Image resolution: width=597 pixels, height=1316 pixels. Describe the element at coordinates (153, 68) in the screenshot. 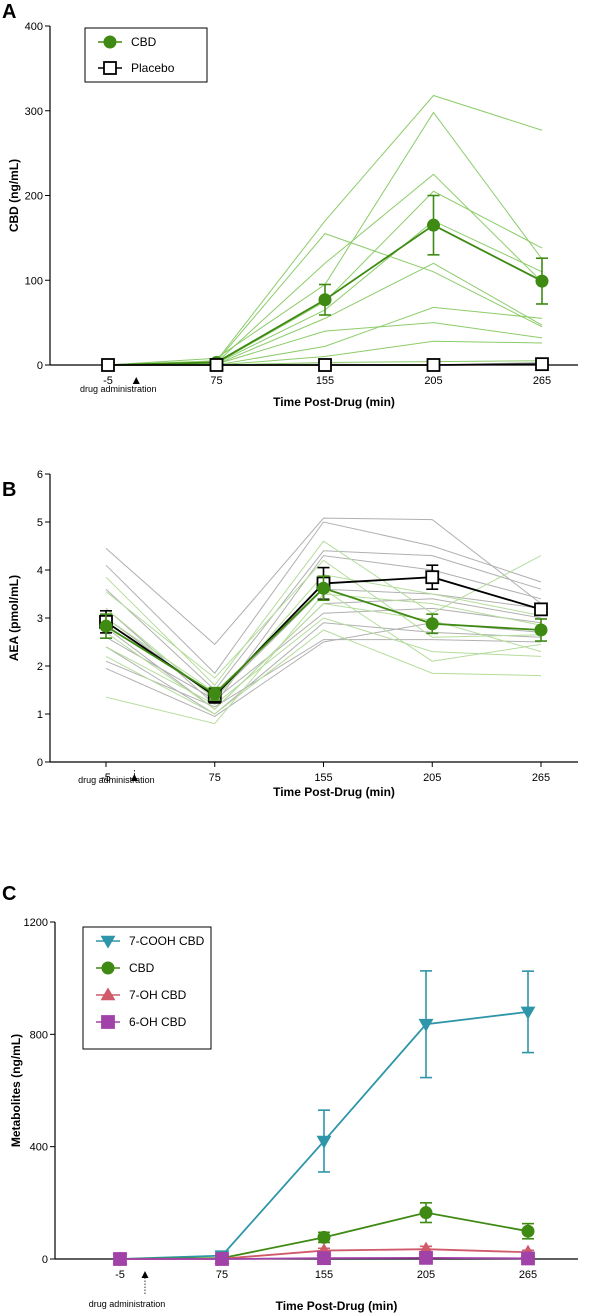

I see `legend-label: Placebo` at that location.